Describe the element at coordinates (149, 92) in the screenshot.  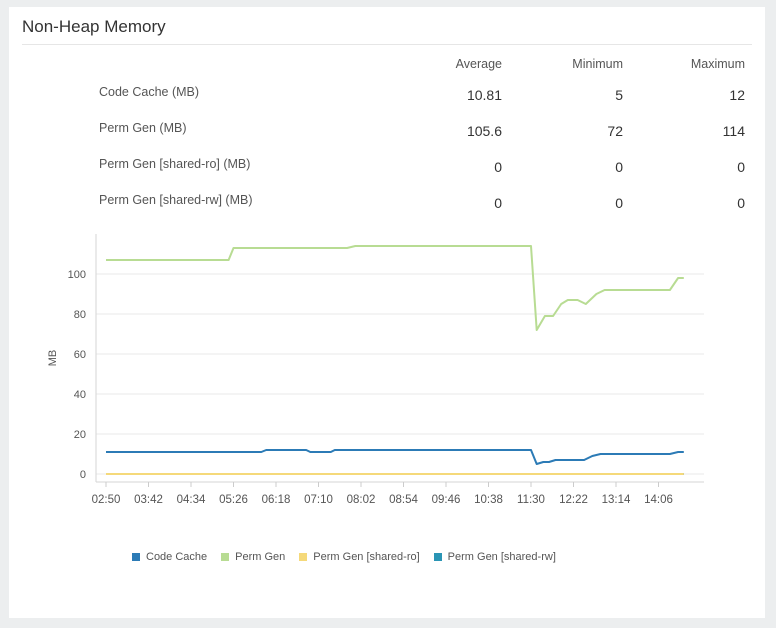
I see `row-label: Code Cache (MB)` at that location.